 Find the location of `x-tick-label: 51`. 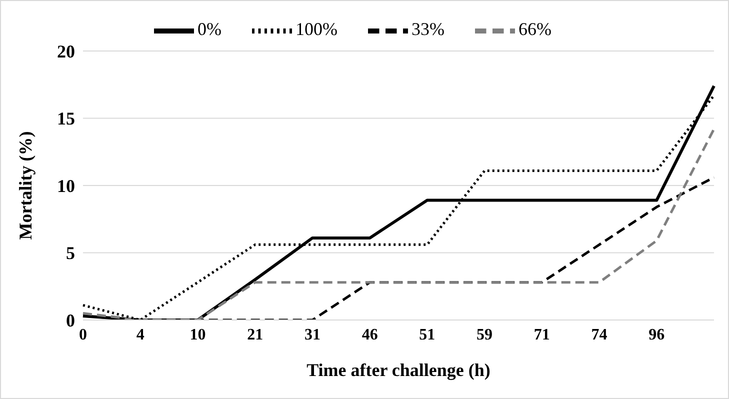

x-tick-label: 51 is located at coordinates (427, 335).